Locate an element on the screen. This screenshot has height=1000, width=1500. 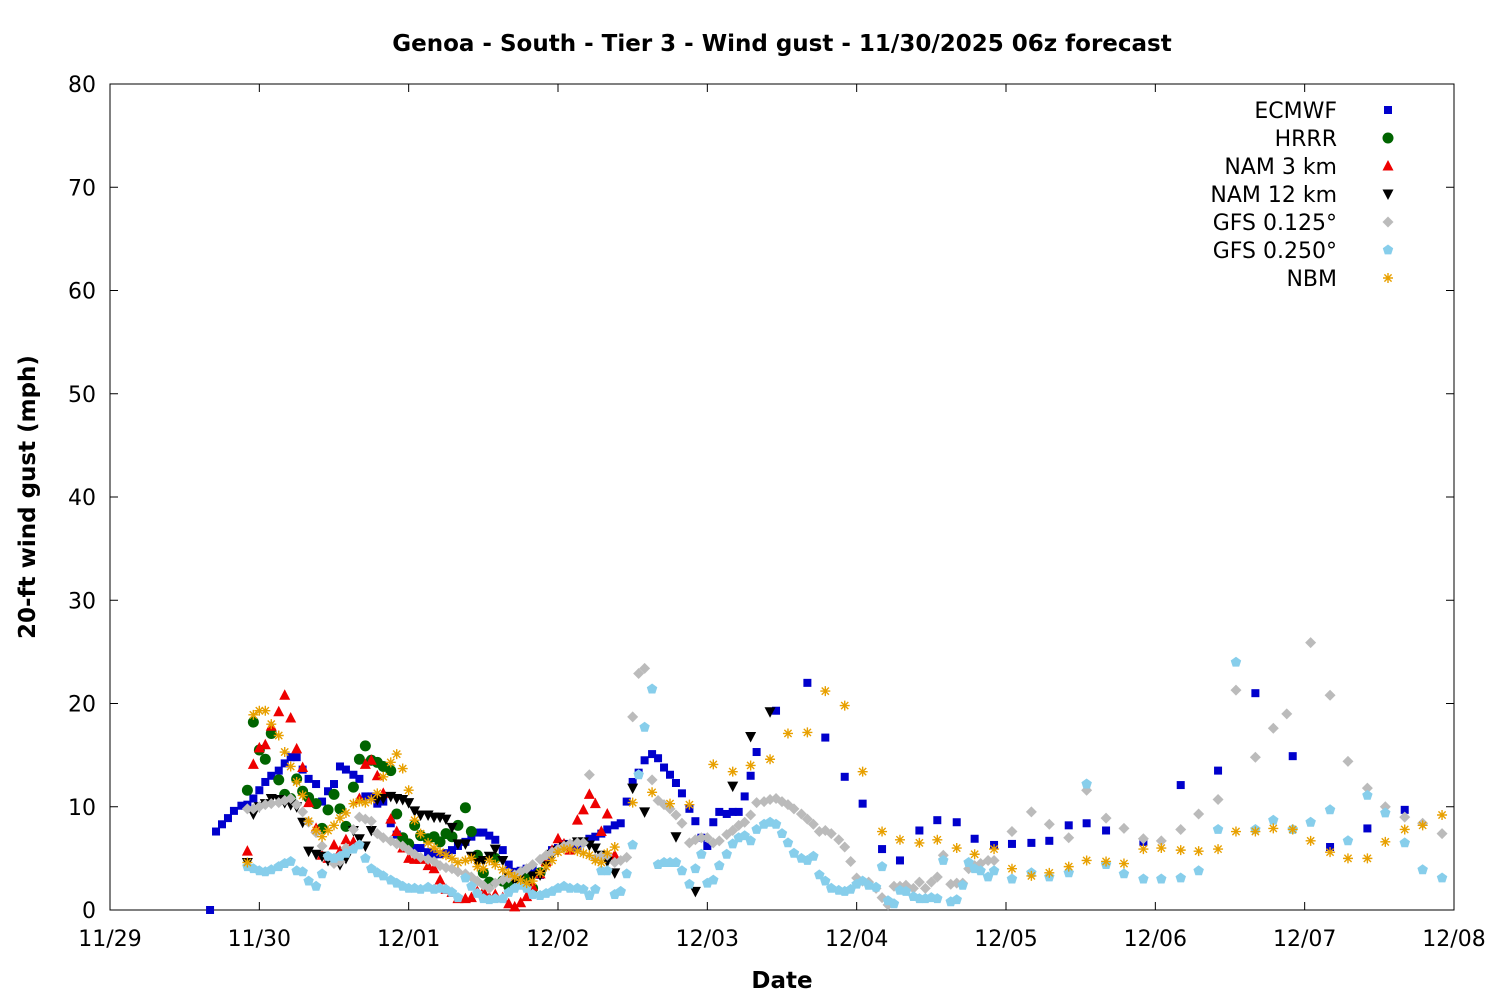
y-tick-label: 20 is located at coordinates (82, 705).